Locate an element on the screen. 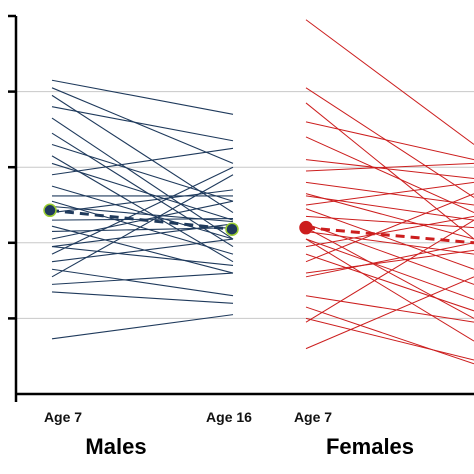 The width and height of the screenshot is (474, 474). males-age16-tick: Age 16 is located at coordinates (229, 417).